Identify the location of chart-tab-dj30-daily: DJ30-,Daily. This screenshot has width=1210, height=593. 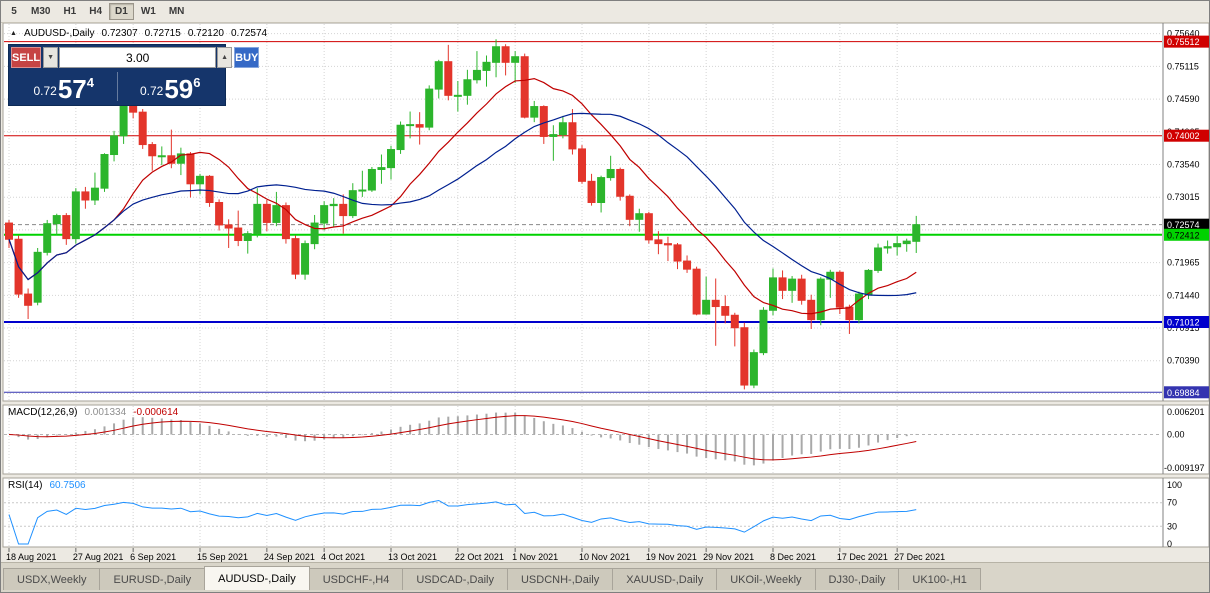
(857, 579).